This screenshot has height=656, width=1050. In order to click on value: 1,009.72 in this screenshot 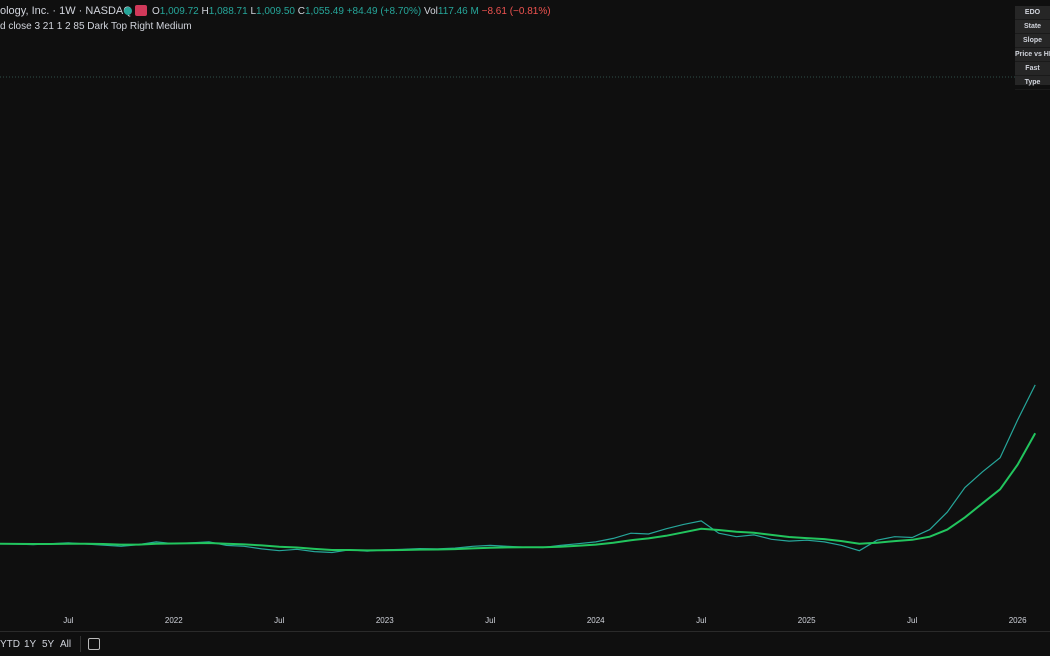, I will do `click(179, 11)`.